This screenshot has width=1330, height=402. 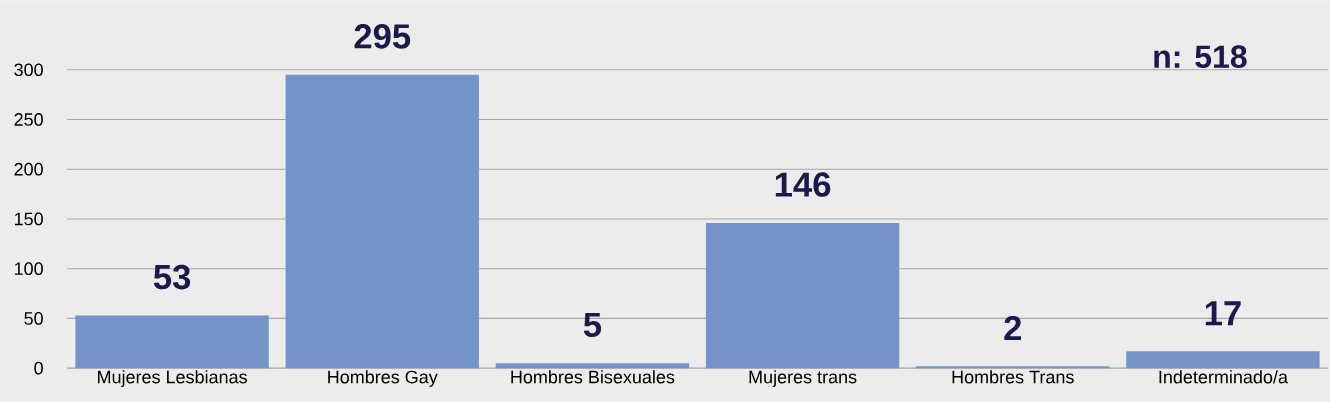 What do you see at coordinates (803, 184) in the screenshot?
I see `data-label: 146` at bounding box center [803, 184].